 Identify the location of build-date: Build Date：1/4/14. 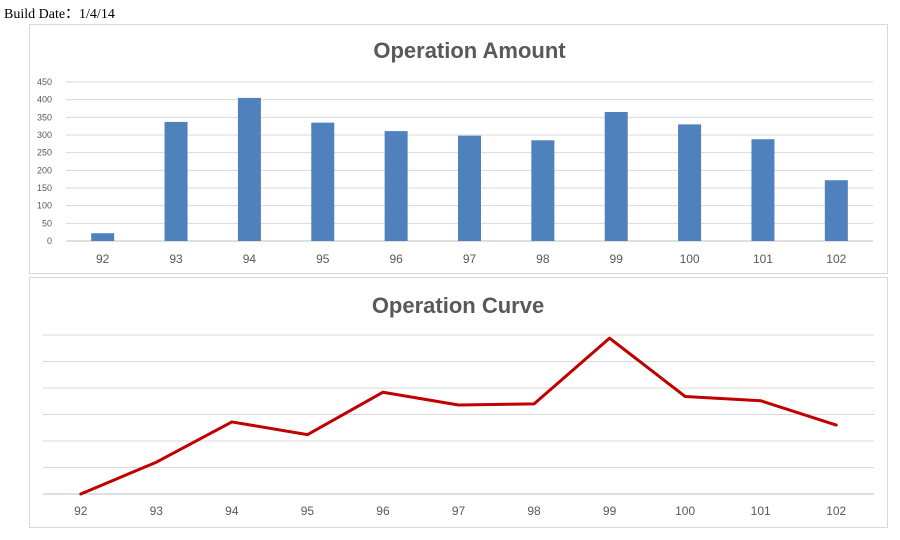
(59, 14).